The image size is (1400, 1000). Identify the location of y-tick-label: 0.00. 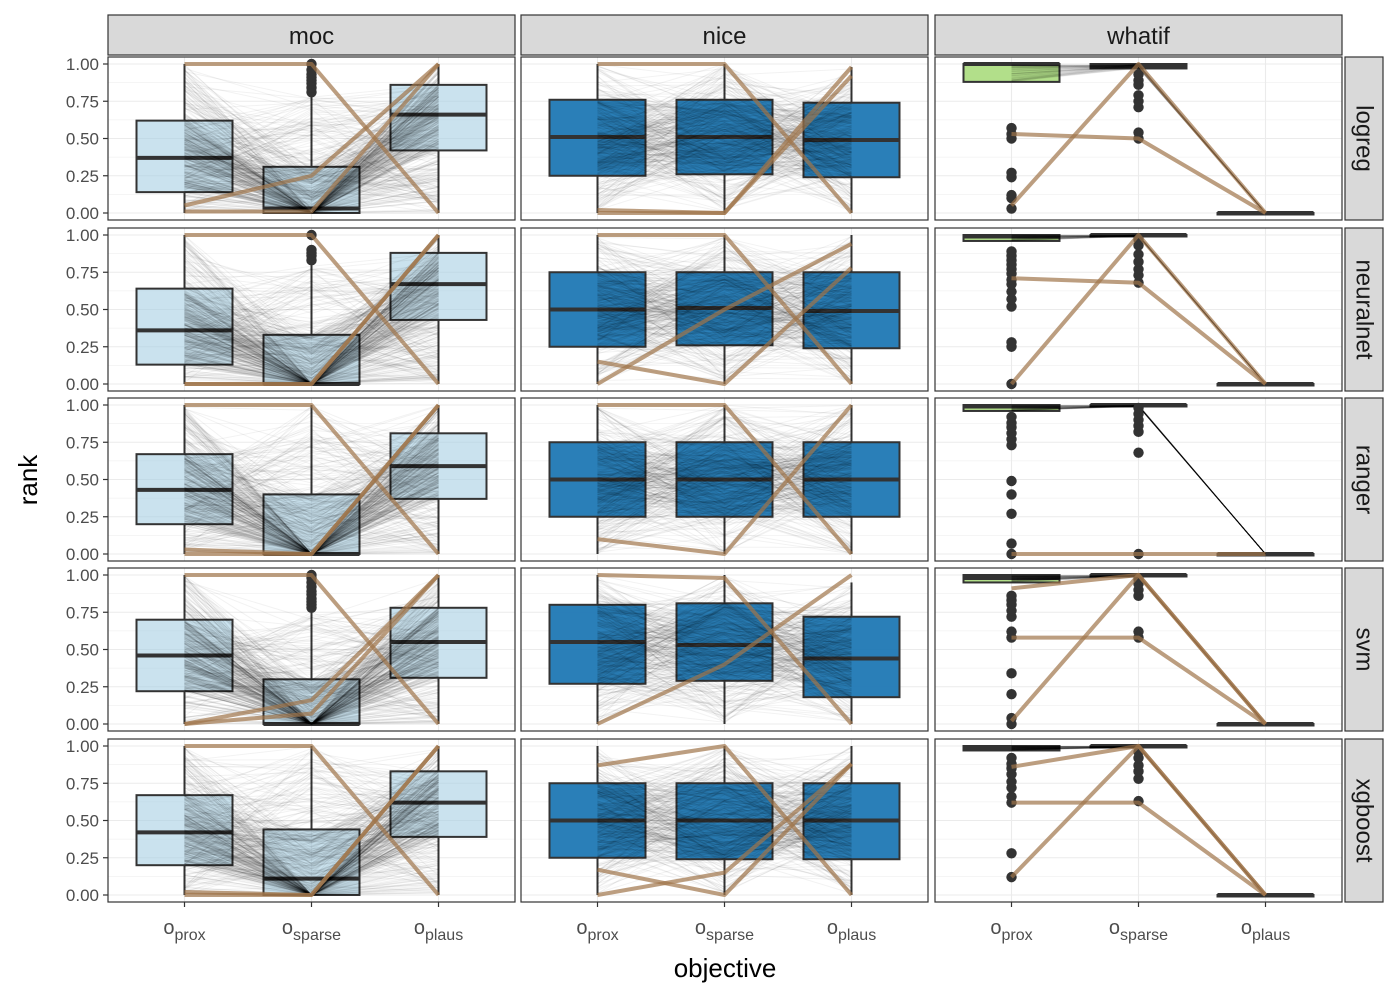
(82, 384).